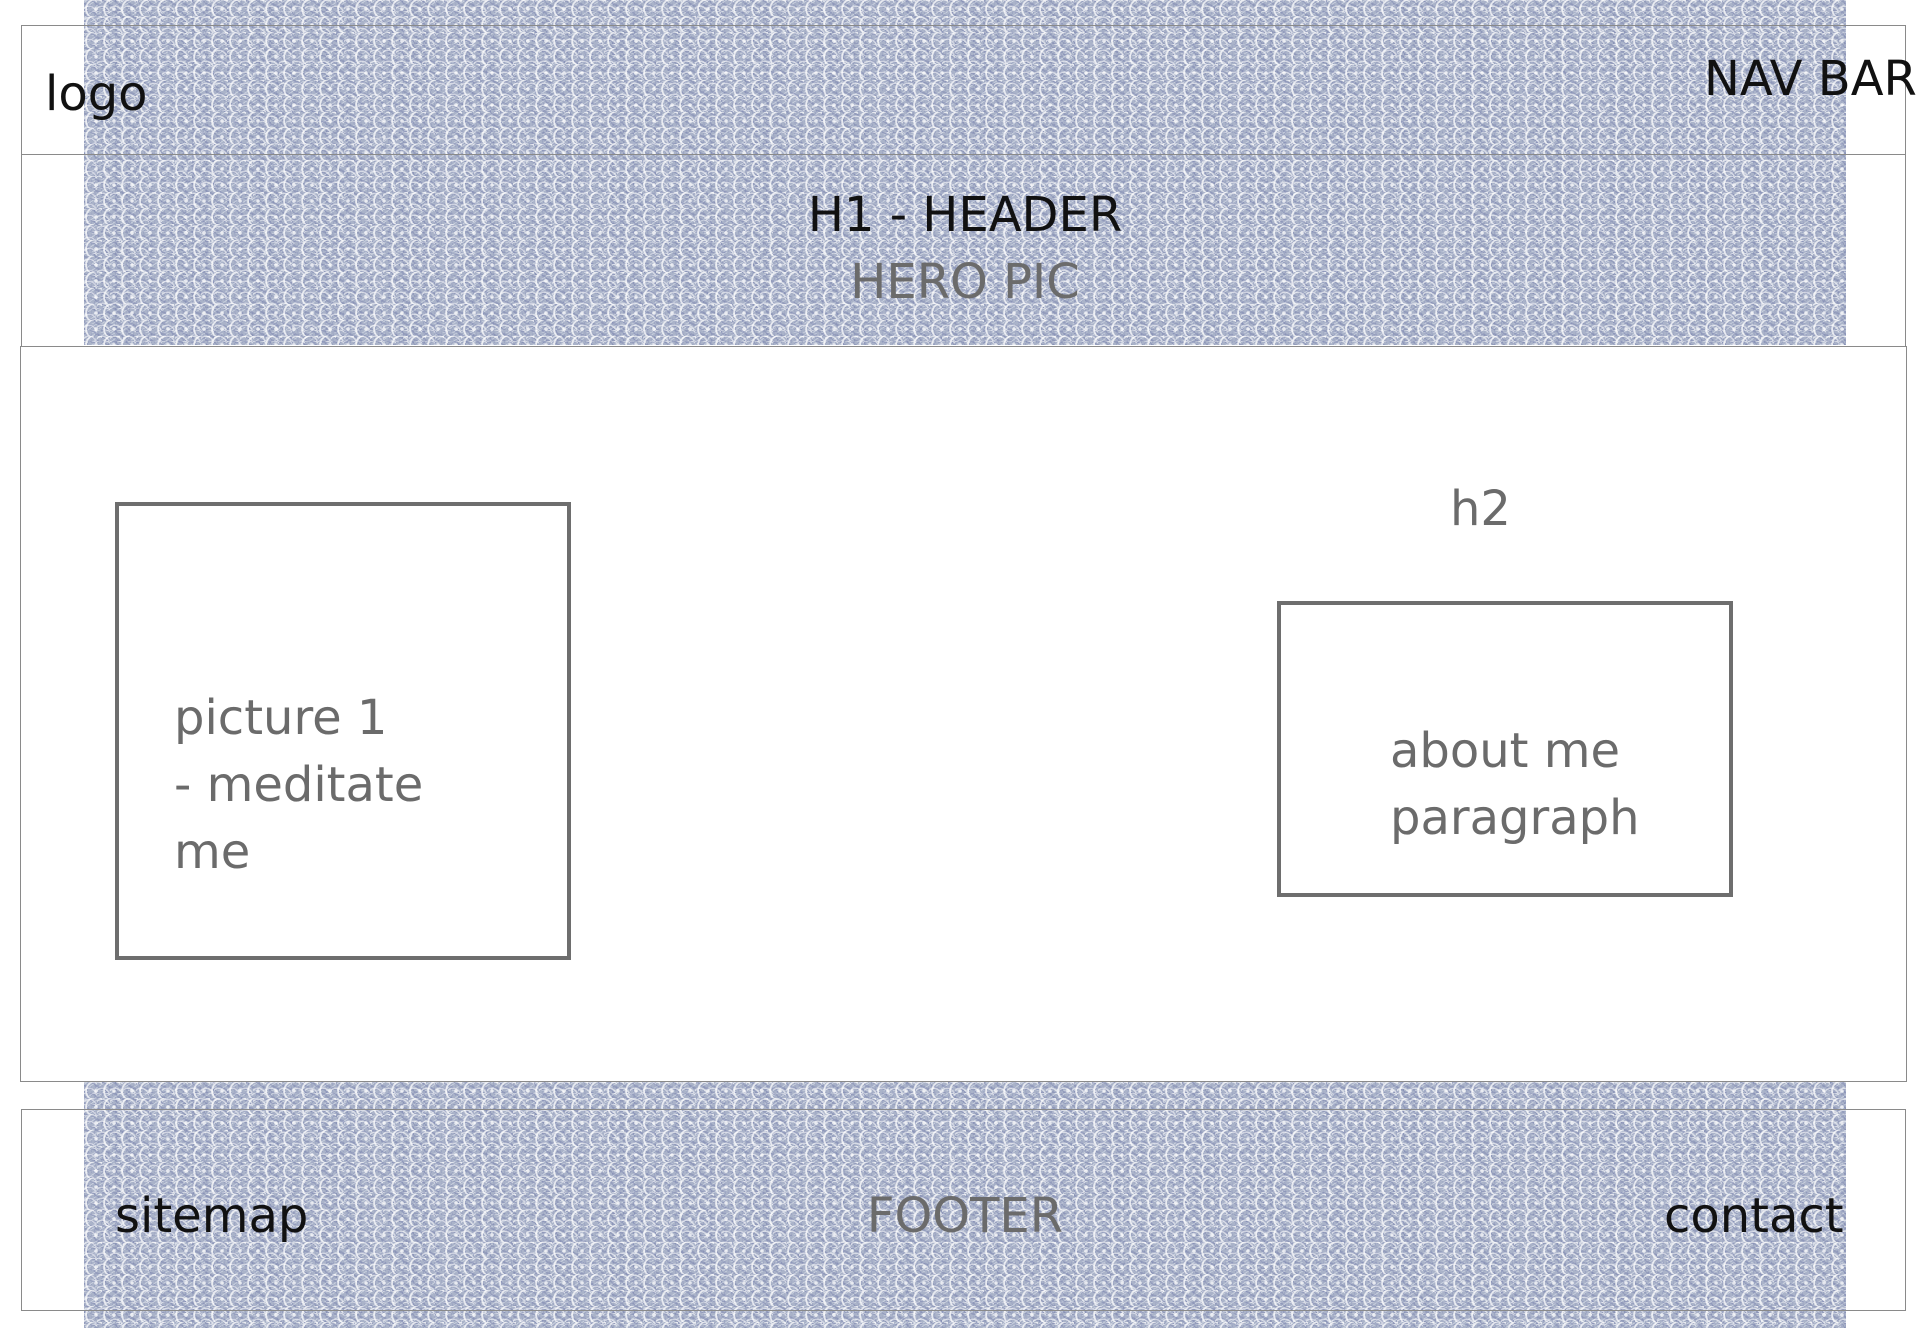  What do you see at coordinates (1480, 509) in the screenshot?
I see `section-heading: h2` at bounding box center [1480, 509].